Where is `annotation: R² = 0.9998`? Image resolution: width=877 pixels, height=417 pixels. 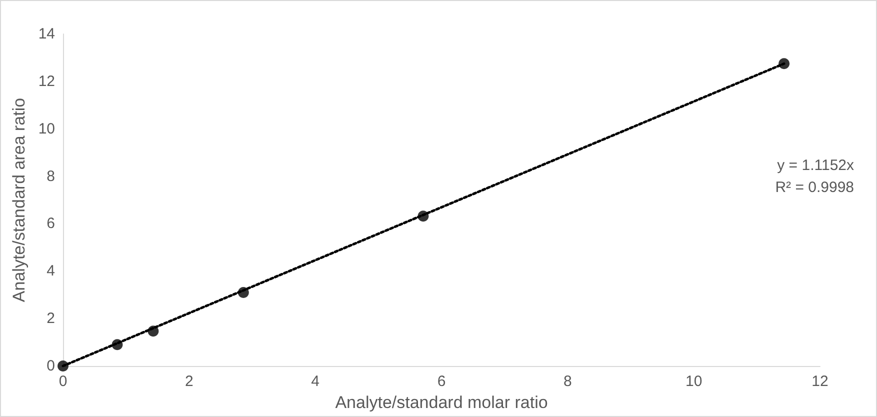 annotation: R² = 0.9998 is located at coordinates (814, 187).